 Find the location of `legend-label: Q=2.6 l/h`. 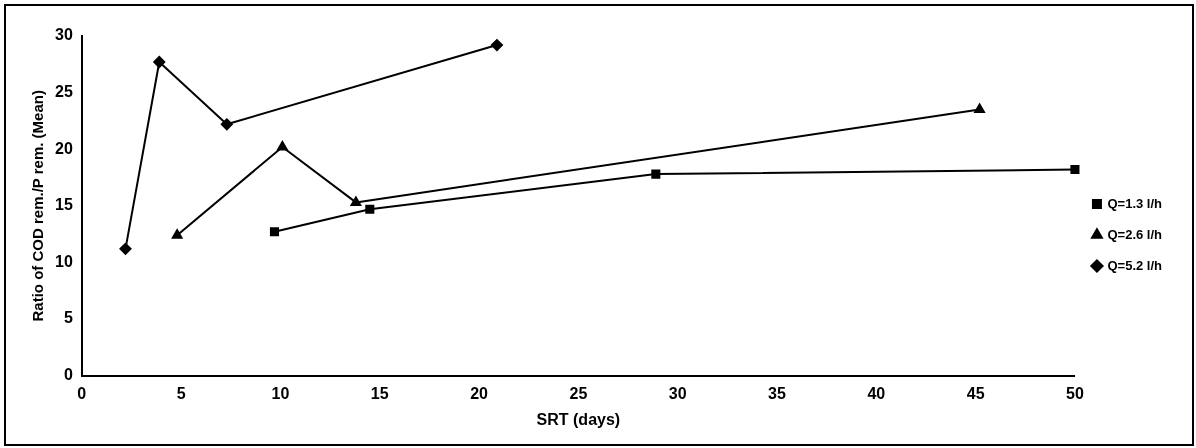

legend-label: Q=2.6 l/h is located at coordinates (1135, 234).